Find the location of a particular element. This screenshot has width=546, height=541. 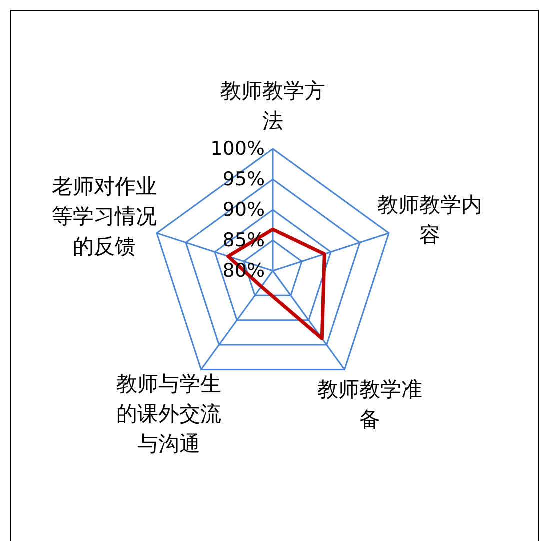

spoke-label: 教师教学方法 is located at coordinates (273, 106).